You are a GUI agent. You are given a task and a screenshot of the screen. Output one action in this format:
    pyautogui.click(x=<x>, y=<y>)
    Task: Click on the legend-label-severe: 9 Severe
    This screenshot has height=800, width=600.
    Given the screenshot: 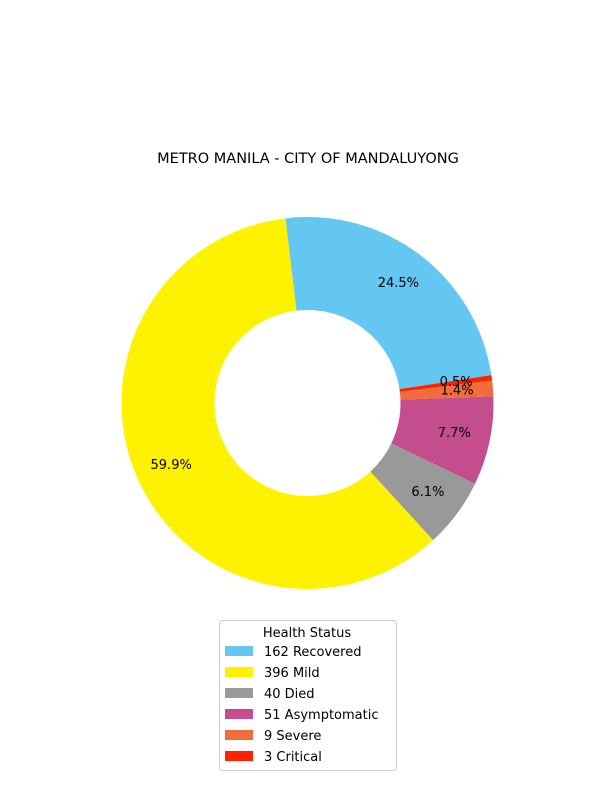 What is the action you would take?
    pyautogui.click(x=292, y=736)
    